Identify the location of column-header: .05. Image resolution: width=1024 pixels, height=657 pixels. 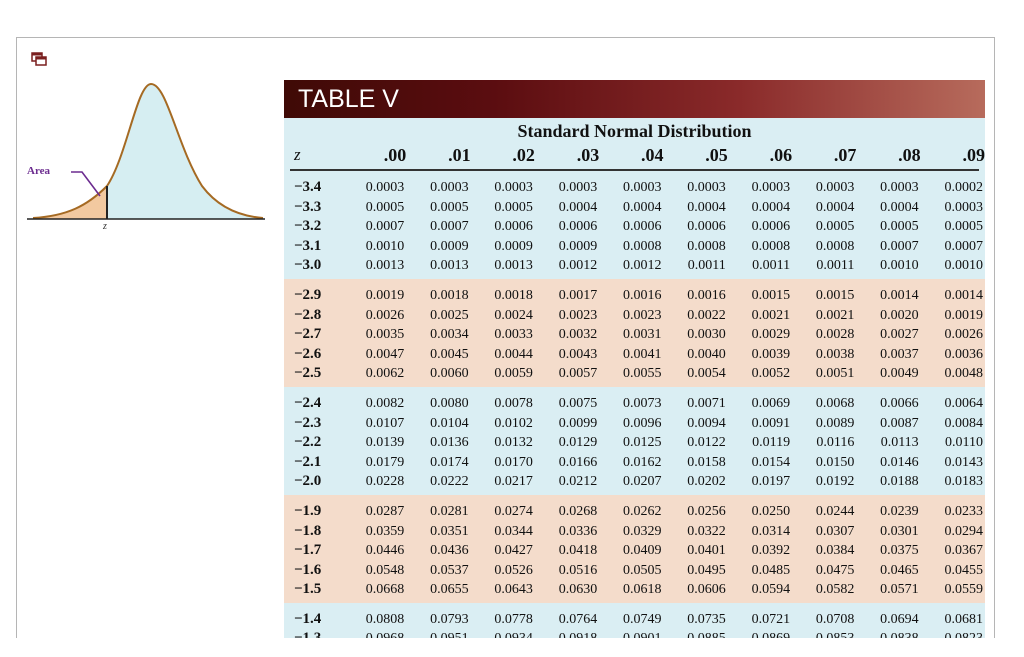
(716, 155).